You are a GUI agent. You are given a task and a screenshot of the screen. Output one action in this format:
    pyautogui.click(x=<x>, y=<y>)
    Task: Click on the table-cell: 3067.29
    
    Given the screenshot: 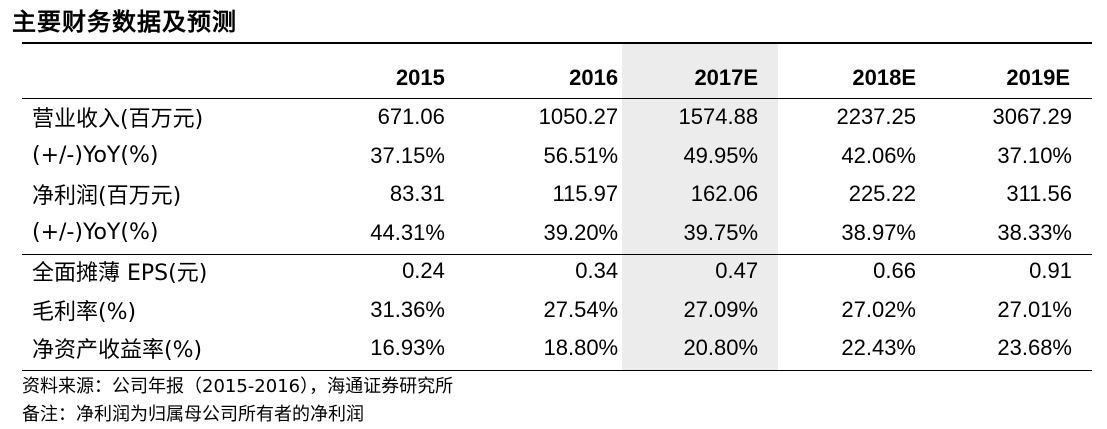 What is the action you would take?
    pyautogui.click(x=1032, y=117)
    